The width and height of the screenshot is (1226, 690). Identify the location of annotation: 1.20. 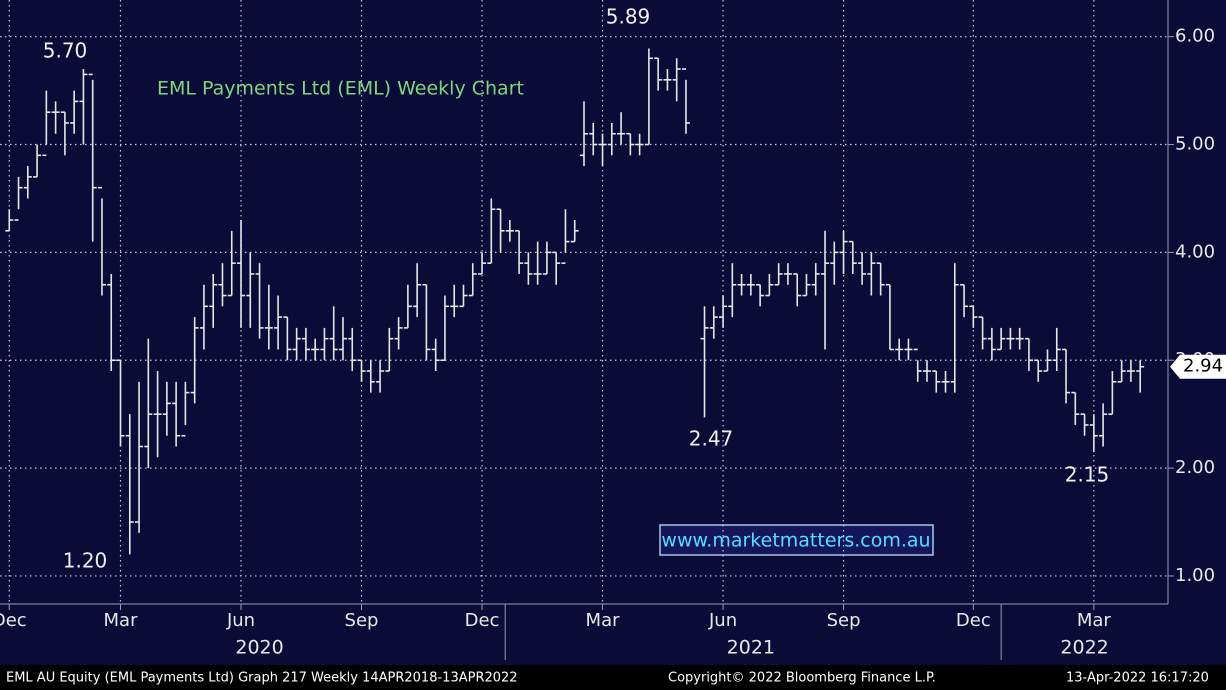
(85, 561).